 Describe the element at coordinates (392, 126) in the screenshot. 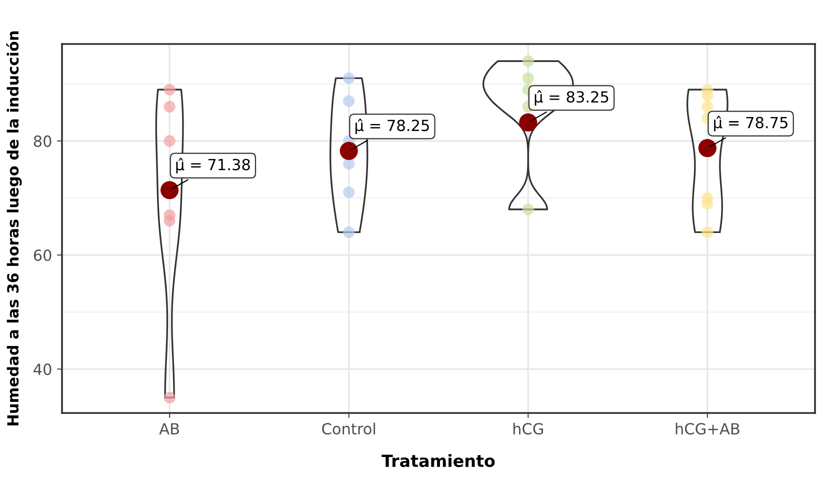

I see `data-label: μ̂ = 78.25` at that location.